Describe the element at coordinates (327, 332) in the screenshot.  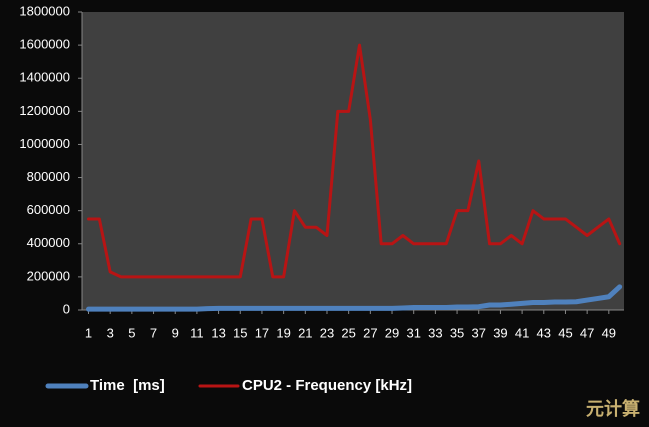
I see `x-tick-label: 23` at that location.